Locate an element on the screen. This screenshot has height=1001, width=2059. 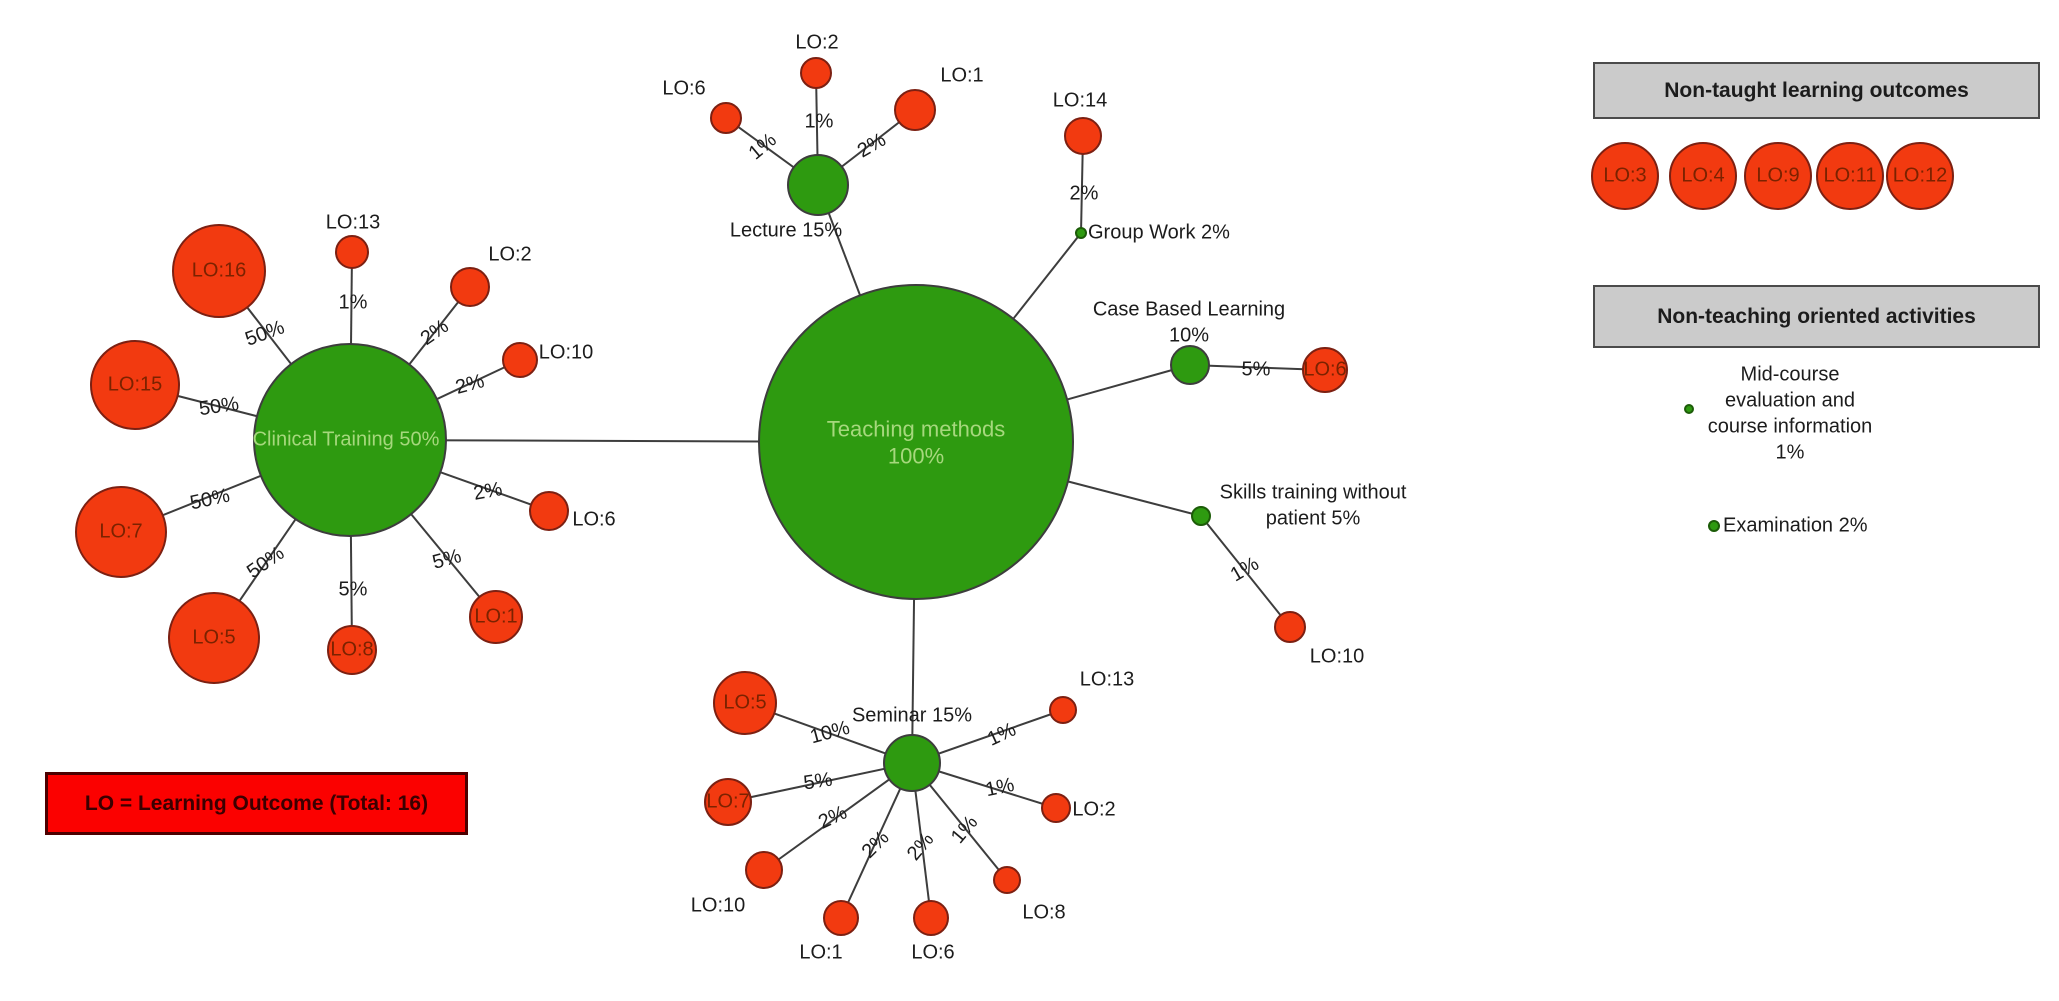
node-lecture-lo-1-label: LO:1 is located at coordinates (962, 75).